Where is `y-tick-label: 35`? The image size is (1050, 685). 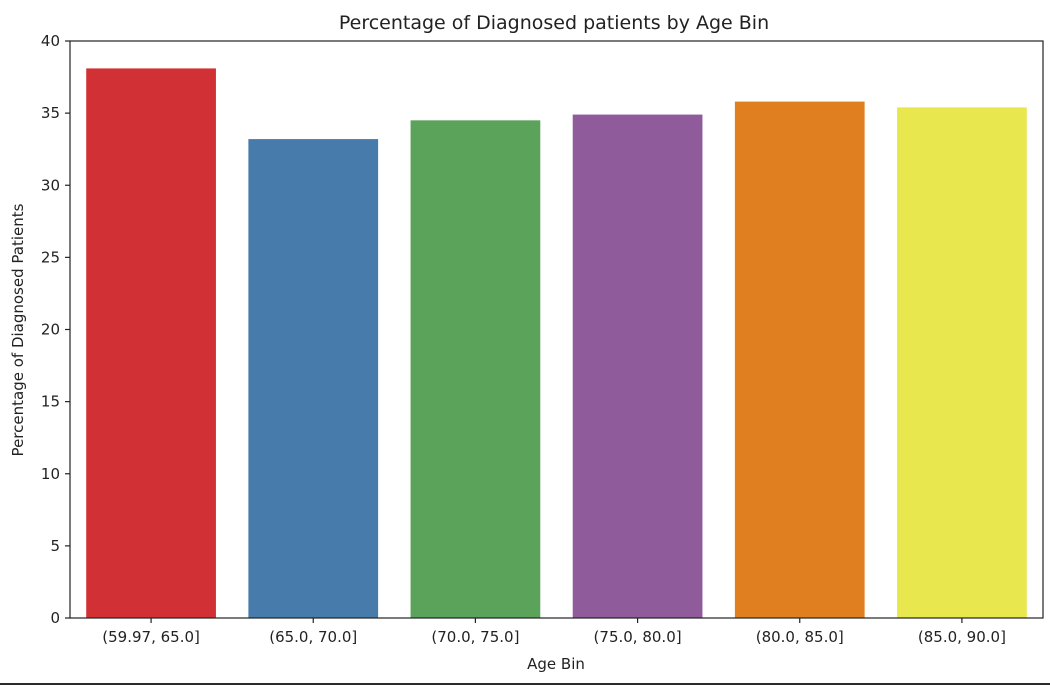 y-tick-label: 35 is located at coordinates (50, 113).